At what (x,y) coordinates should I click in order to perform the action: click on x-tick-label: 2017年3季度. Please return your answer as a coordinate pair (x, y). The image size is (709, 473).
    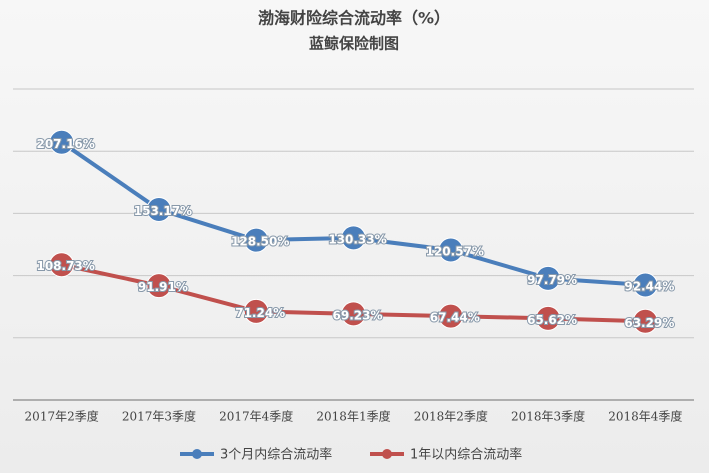
    Looking at the image, I should click on (159, 416).